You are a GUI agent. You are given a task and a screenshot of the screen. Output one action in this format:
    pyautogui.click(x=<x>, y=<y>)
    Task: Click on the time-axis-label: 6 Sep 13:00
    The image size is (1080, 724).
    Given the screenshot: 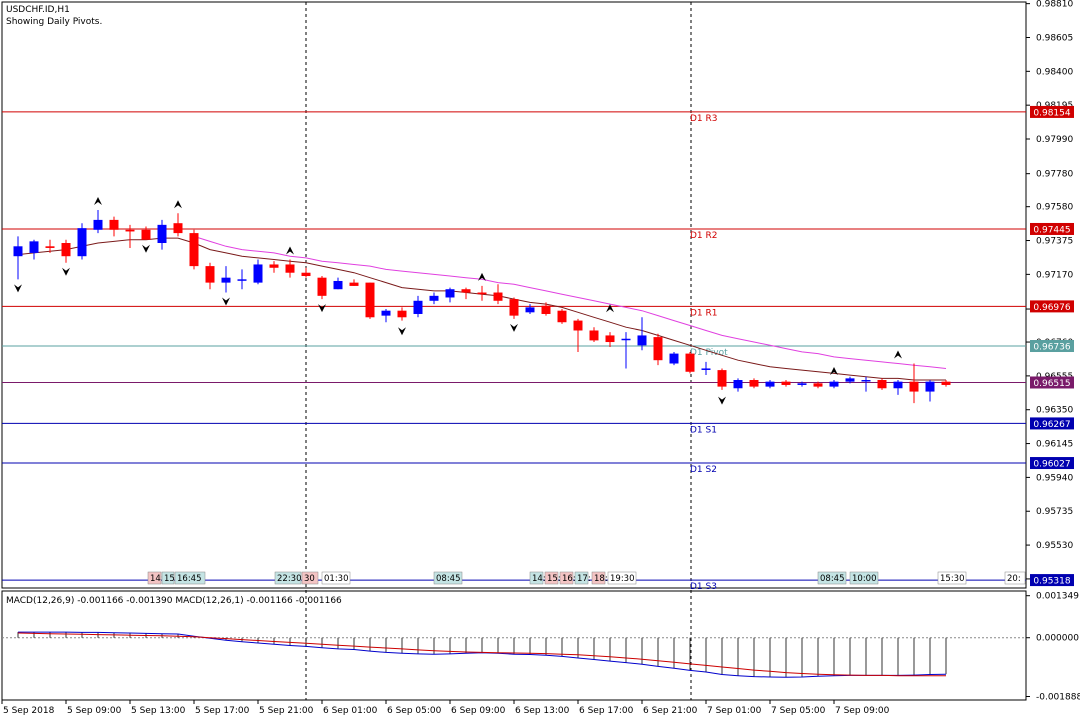 What is the action you would take?
    pyautogui.click(x=542, y=711)
    